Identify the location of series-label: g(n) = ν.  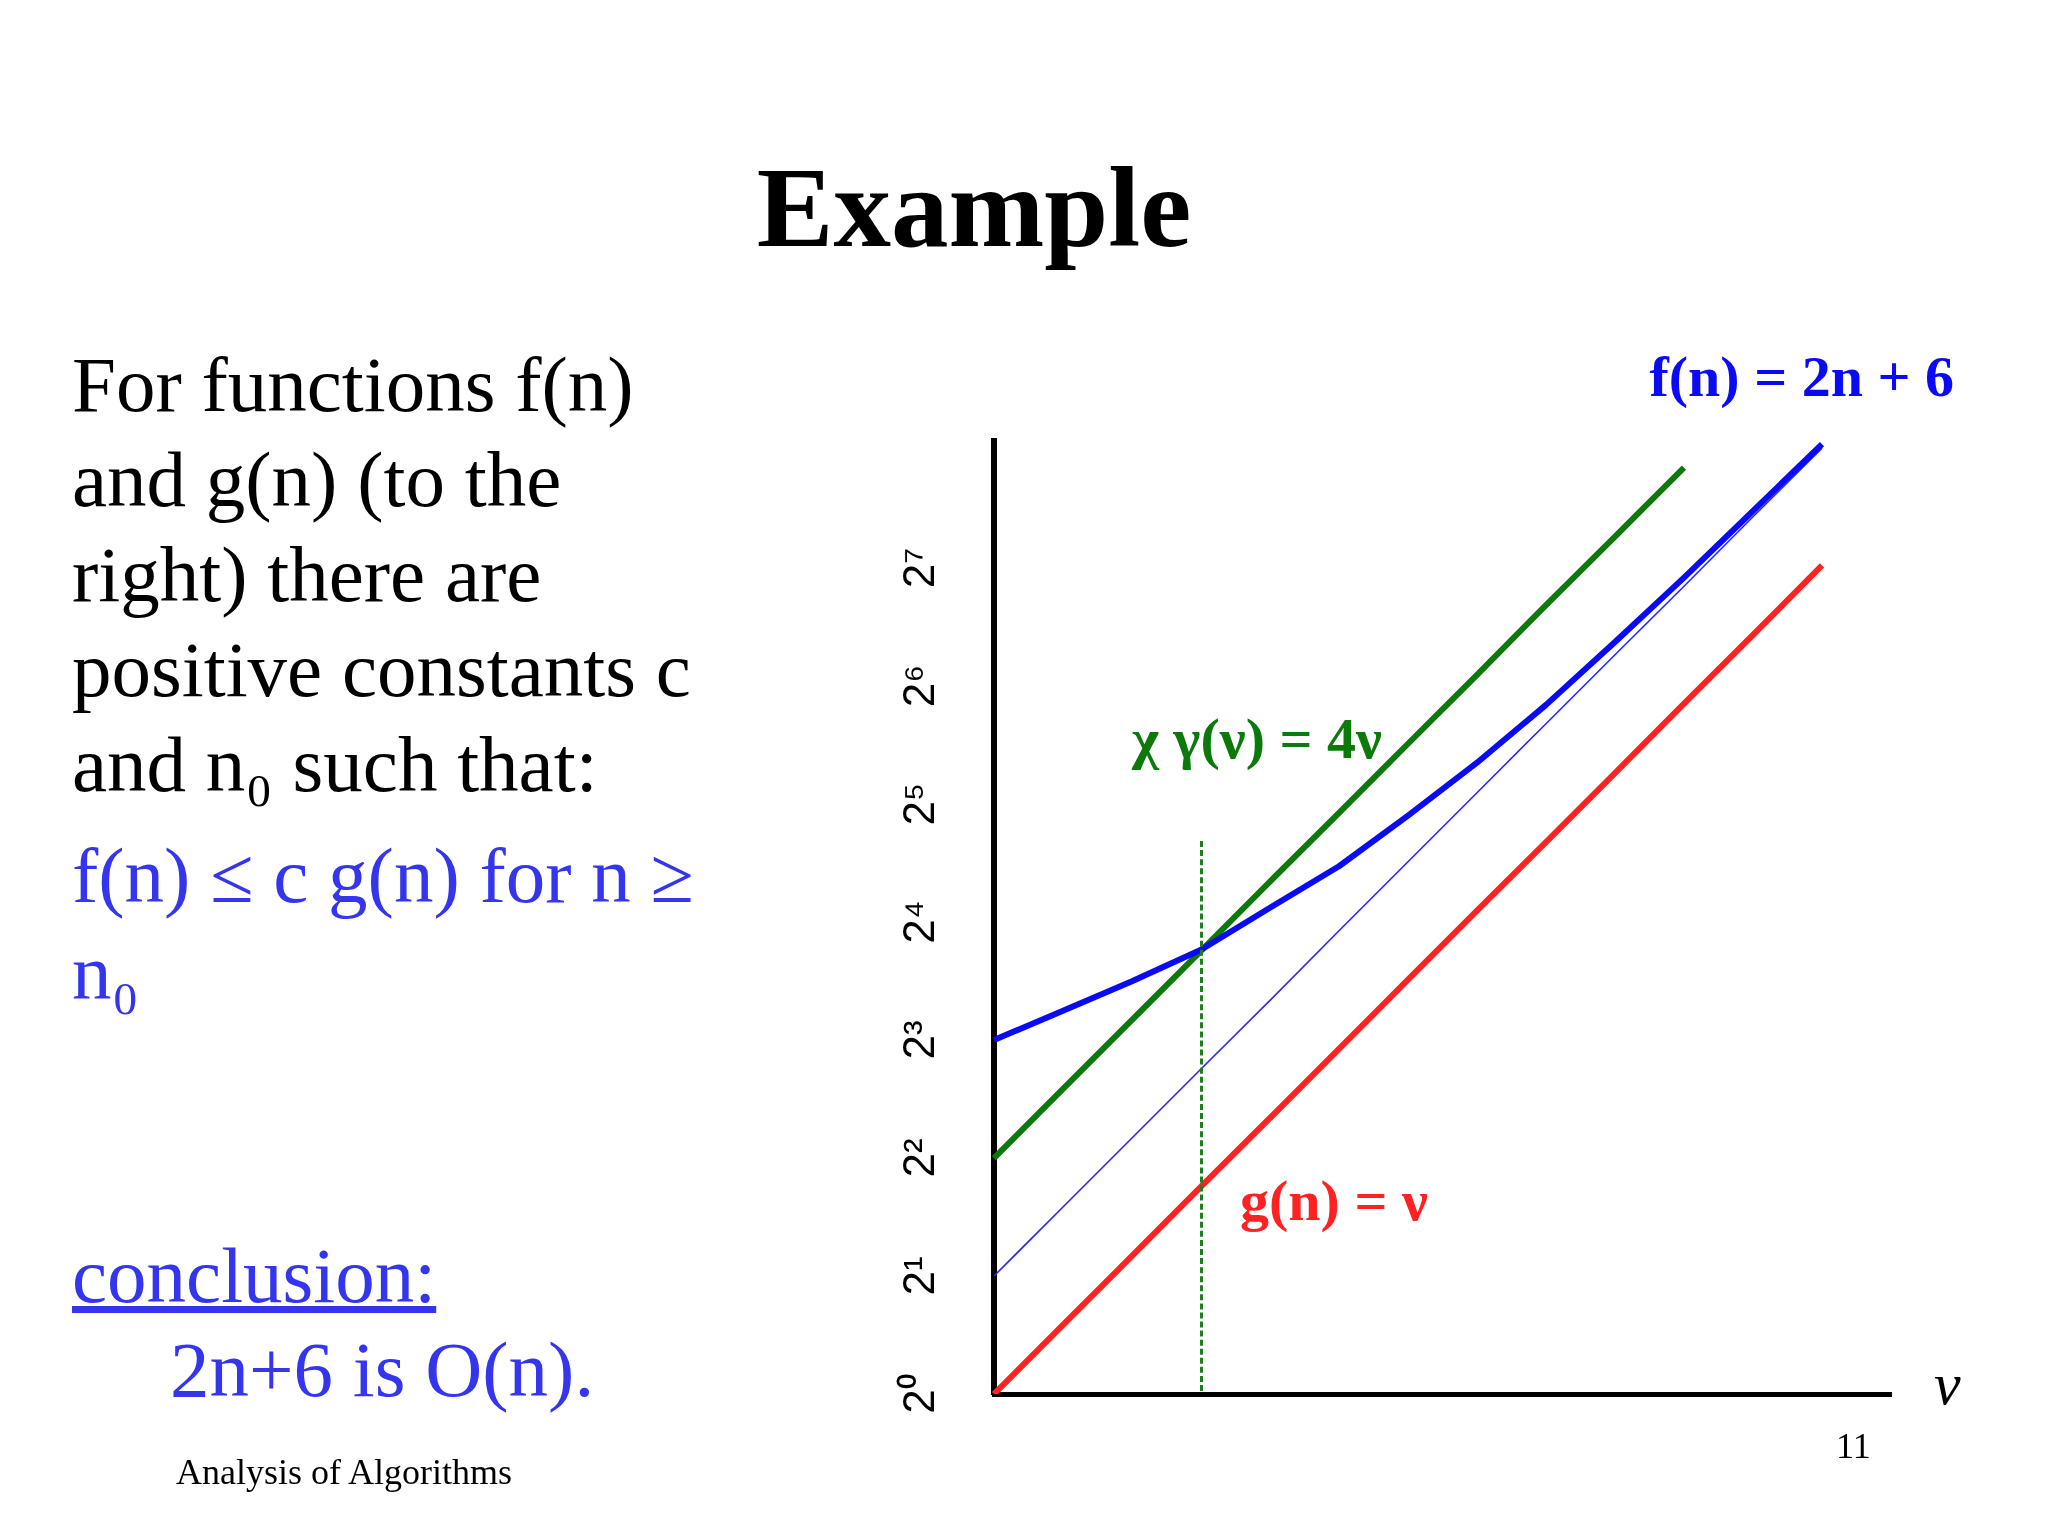
(1334, 1200).